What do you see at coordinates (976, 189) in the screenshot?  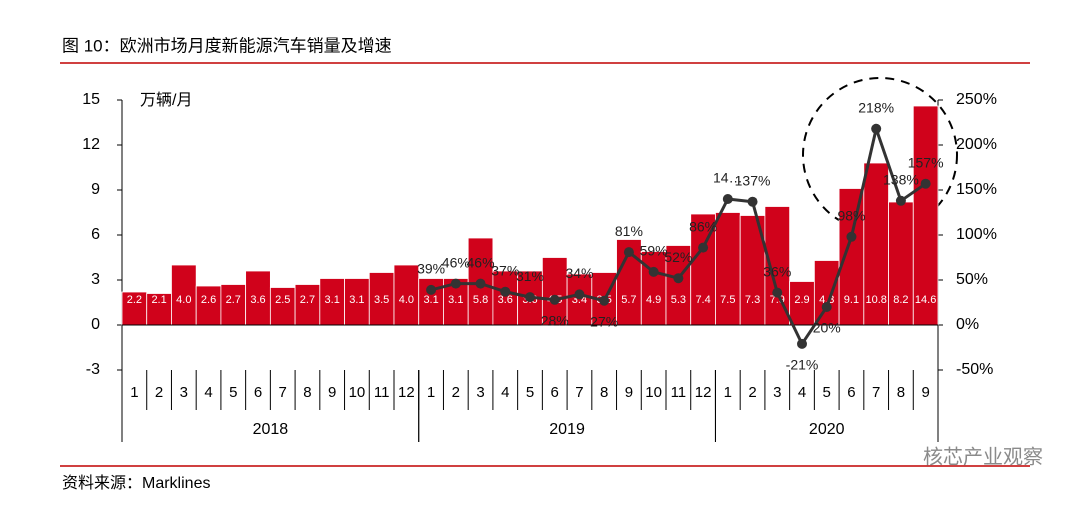 I see `y2-tick-label: 150%` at bounding box center [976, 189].